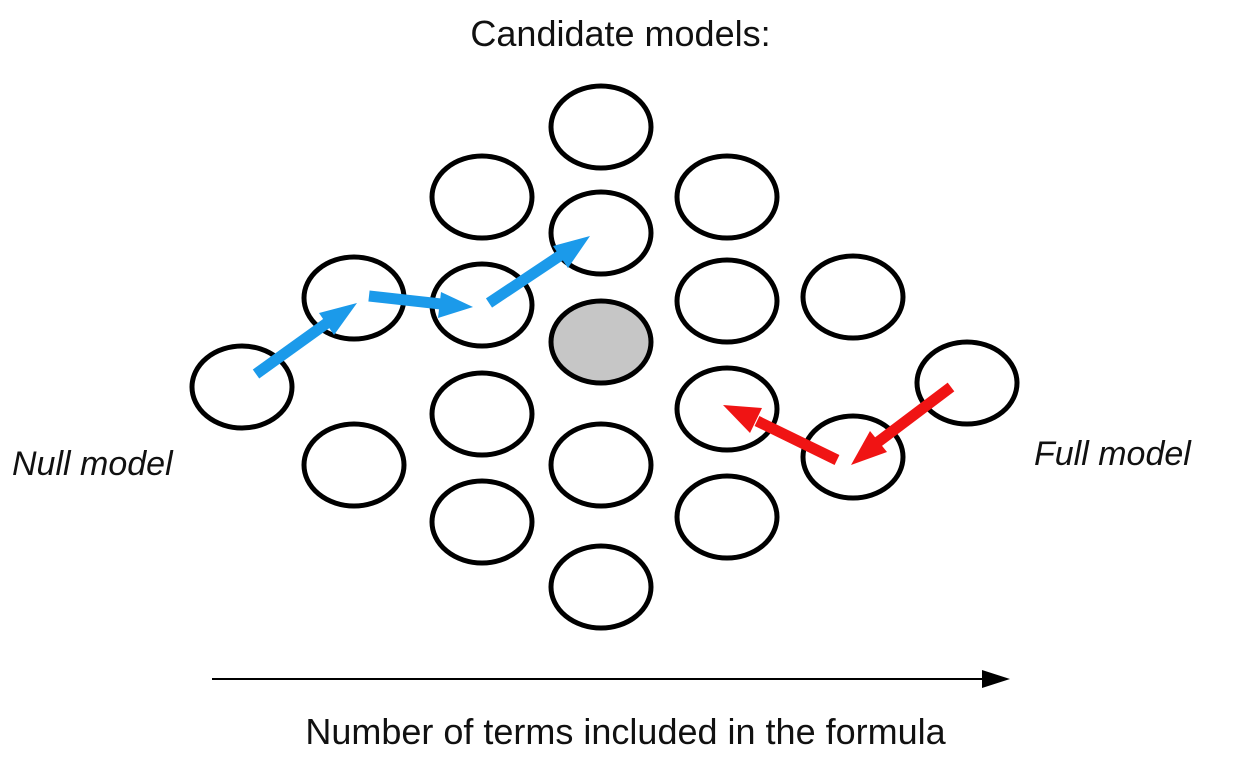 The image size is (1241, 769). I want to click on null-model-label: Null model, so click(92, 464).